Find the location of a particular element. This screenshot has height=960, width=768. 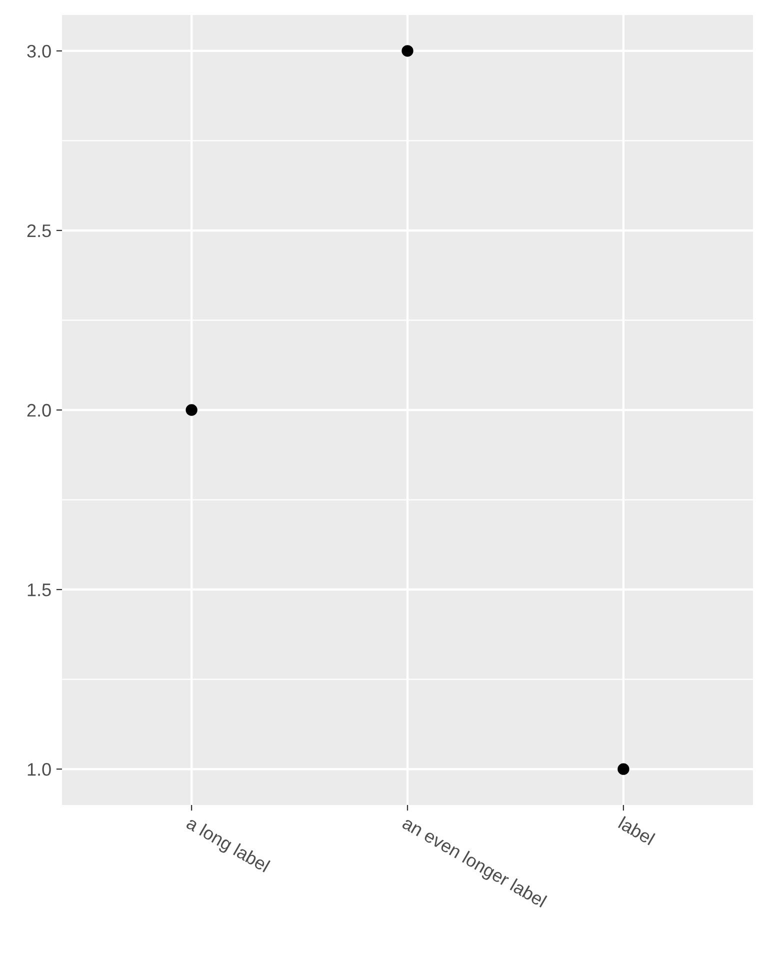

y-tick-label: 1.5 is located at coordinates (39, 590).